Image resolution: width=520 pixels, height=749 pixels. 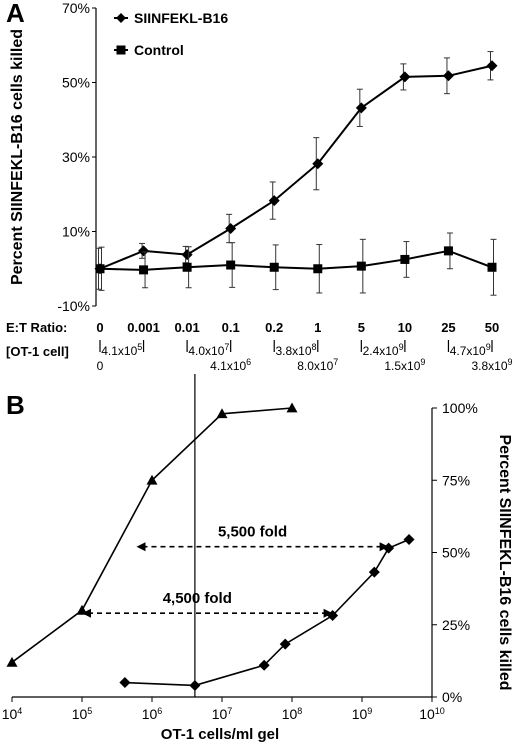 What do you see at coordinates (252, 532) in the screenshot?
I see `fold-annotation-label: 5,500 fold` at bounding box center [252, 532].